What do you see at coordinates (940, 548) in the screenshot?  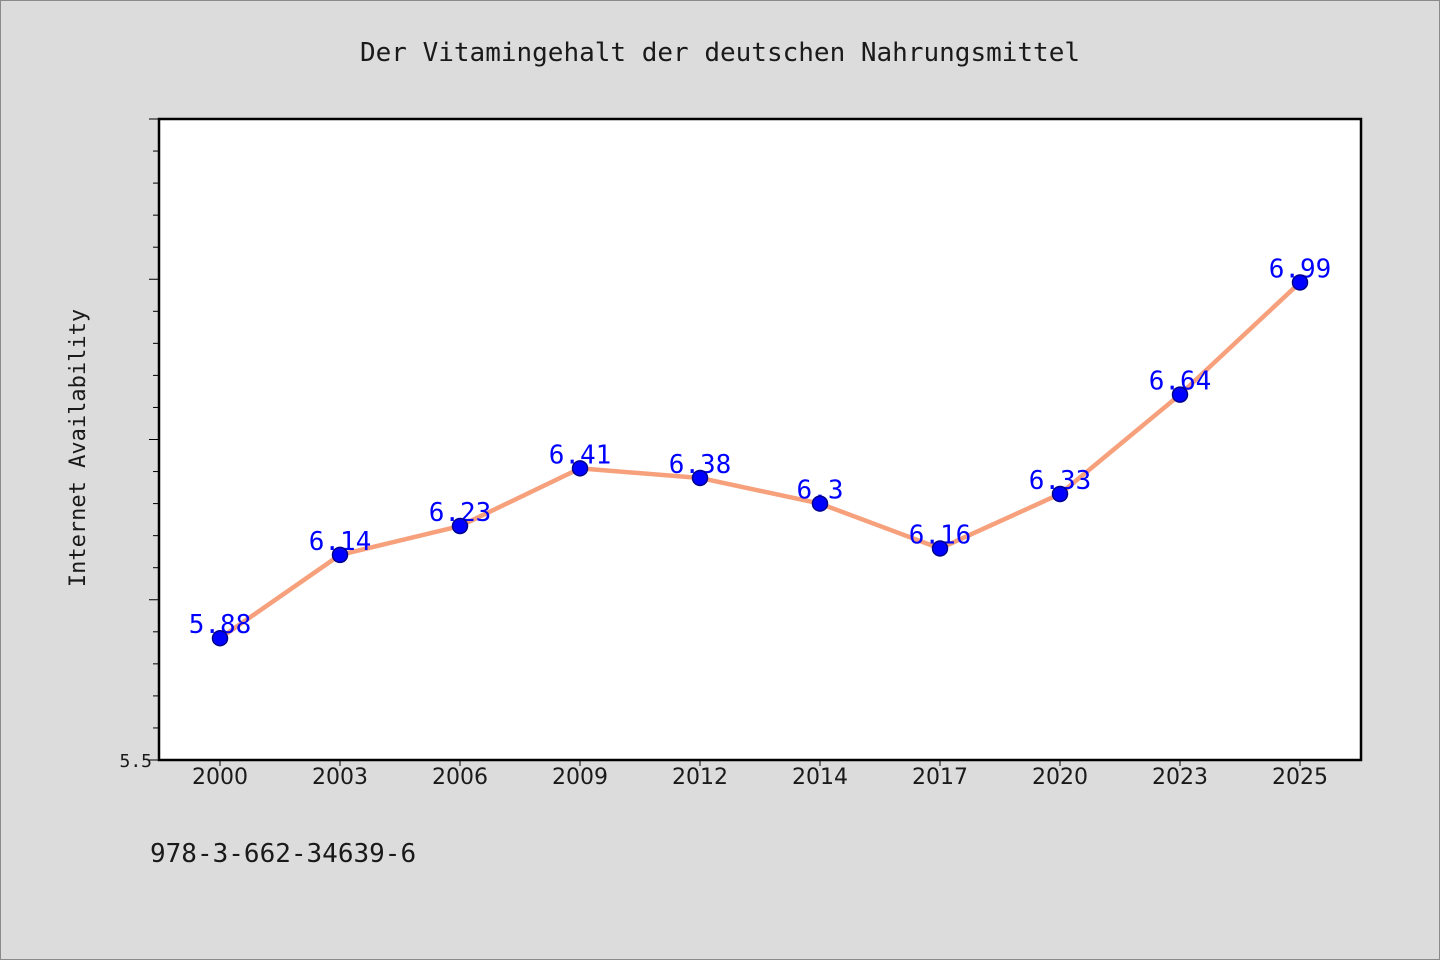 I see `data-point-2017` at bounding box center [940, 548].